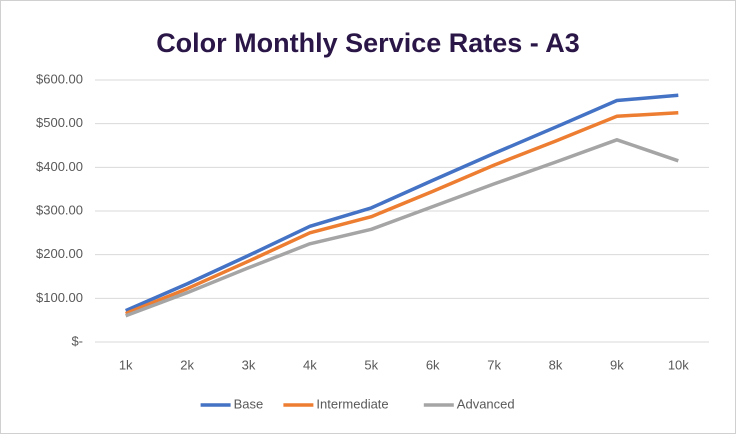 This screenshot has height=439, width=736. Describe the element at coordinates (486, 403) in the screenshot. I see `legend-label: Advanced` at that location.